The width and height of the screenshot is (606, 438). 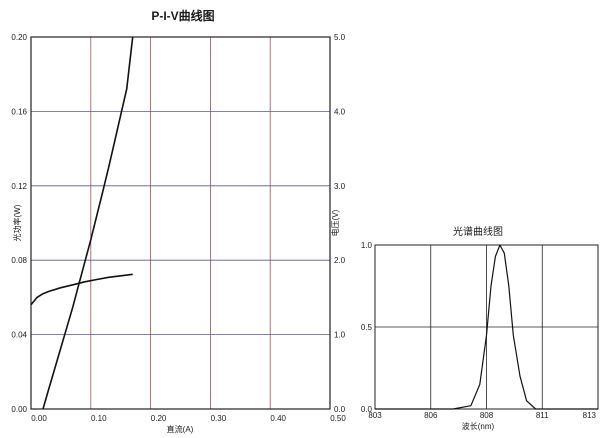 I want to click on piv-y-left-axis-label: 光功率(W), so click(x=17, y=222).